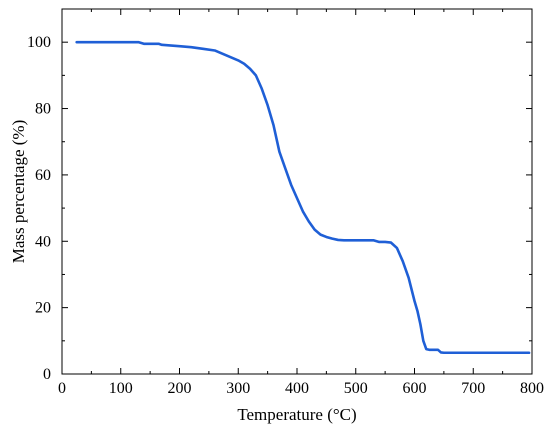  What do you see at coordinates (473, 388) in the screenshot?
I see `x-tick-label: 700` at bounding box center [473, 388].